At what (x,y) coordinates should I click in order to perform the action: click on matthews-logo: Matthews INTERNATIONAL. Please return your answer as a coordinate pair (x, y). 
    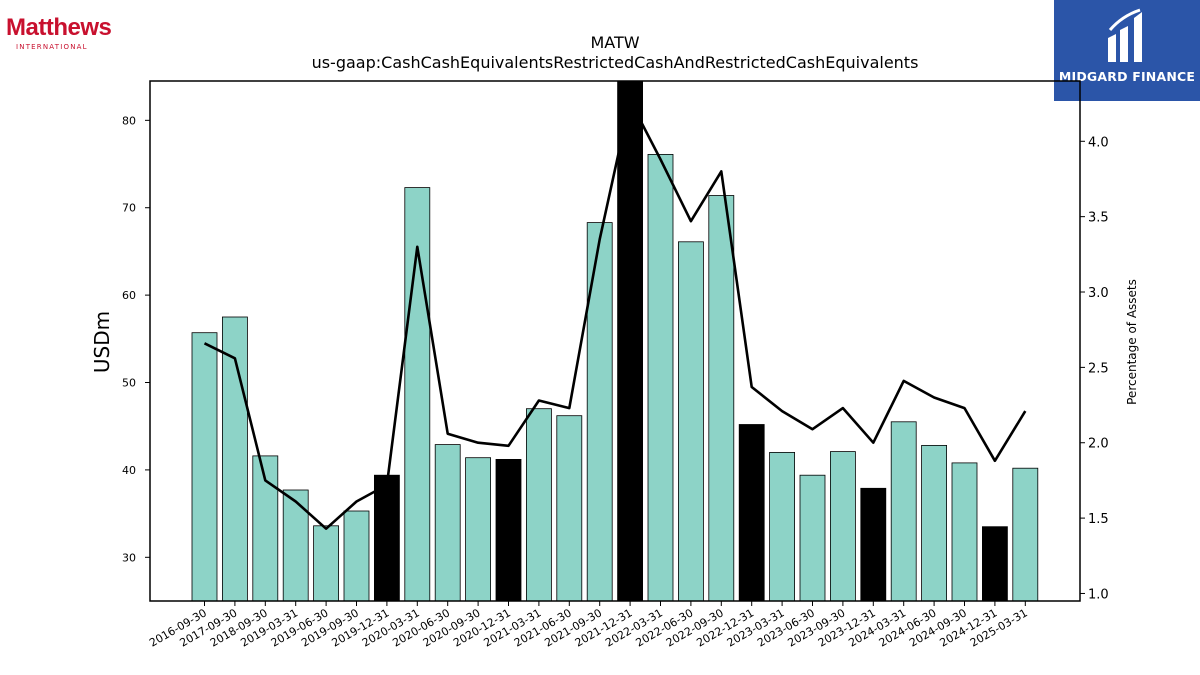
    Looking at the image, I should click on (61, 34).